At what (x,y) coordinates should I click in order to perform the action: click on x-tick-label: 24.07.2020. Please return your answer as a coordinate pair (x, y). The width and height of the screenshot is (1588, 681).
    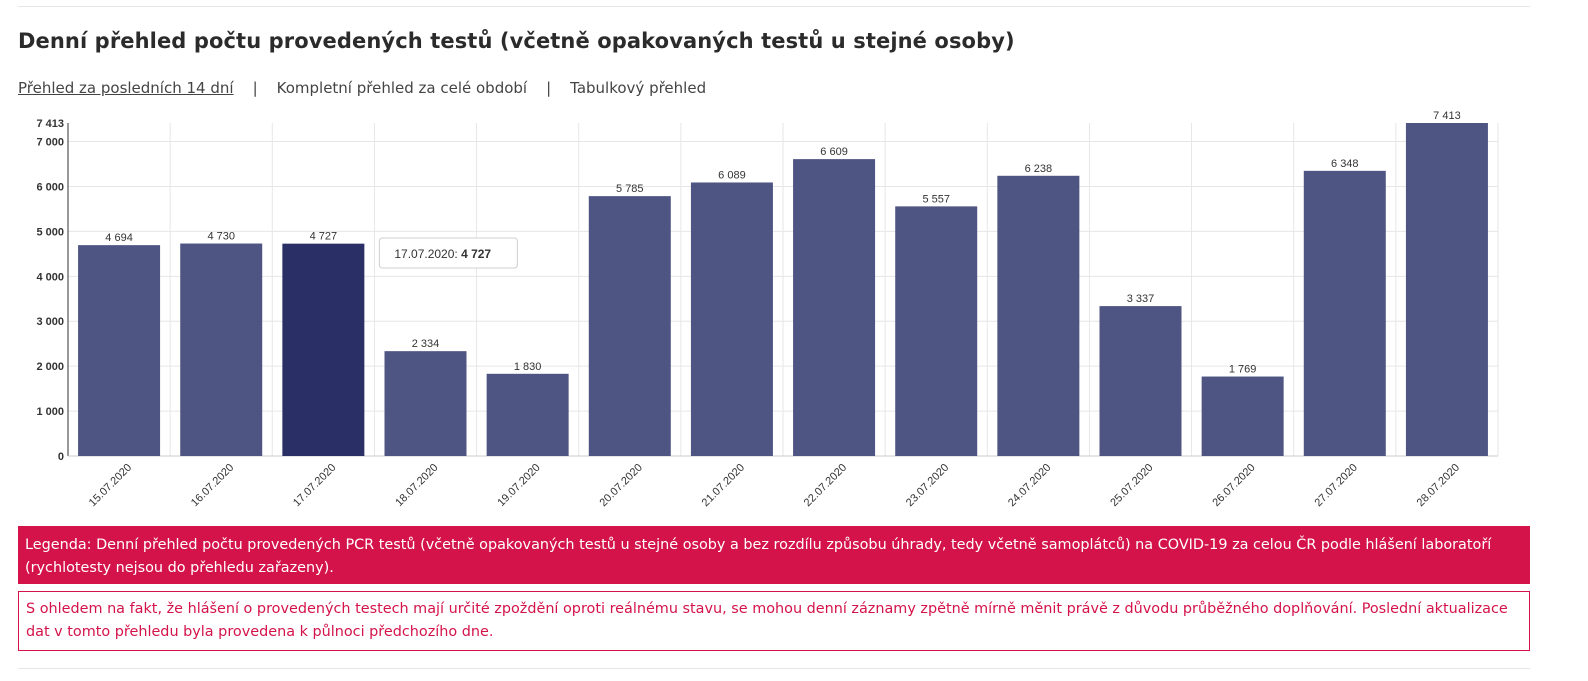
    Looking at the image, I should click on (1029, 485).